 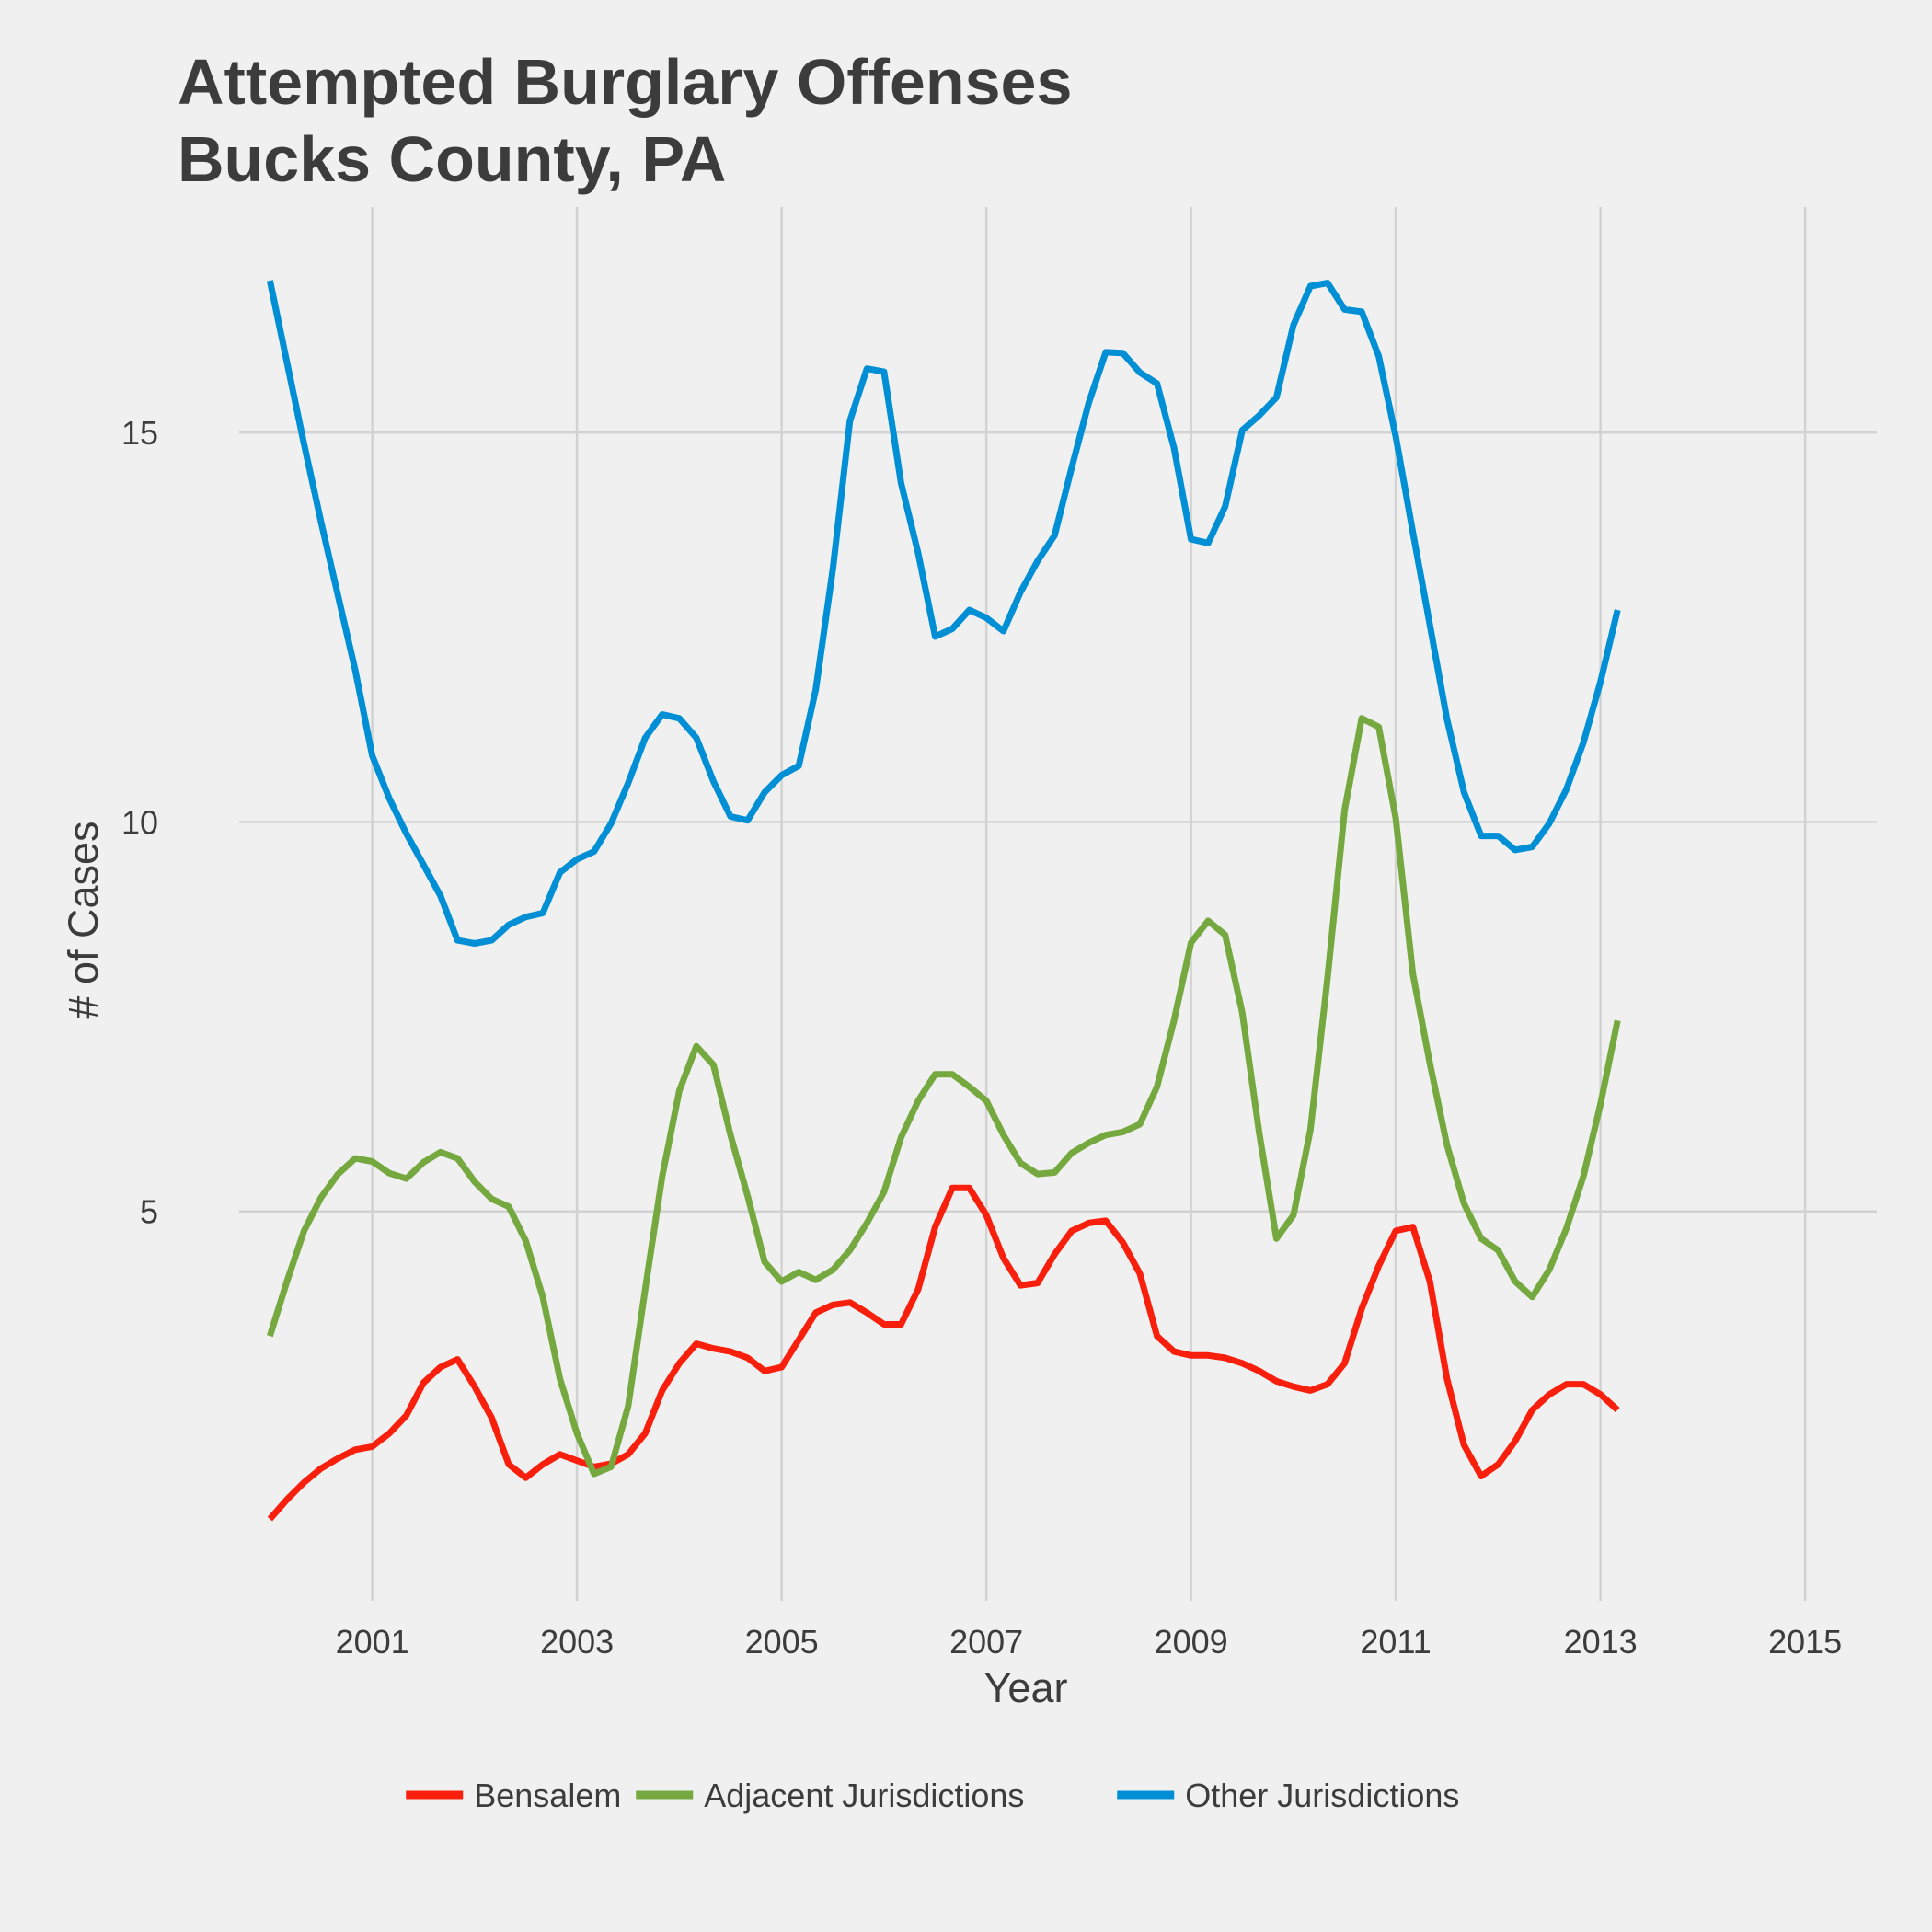 What do you see at coordinates (864, 1795) in the screenshot?
I see `legend-label-adjacent-jurisdictions: Adjacent Jurisdictions` at bounding box center [864, 1795].